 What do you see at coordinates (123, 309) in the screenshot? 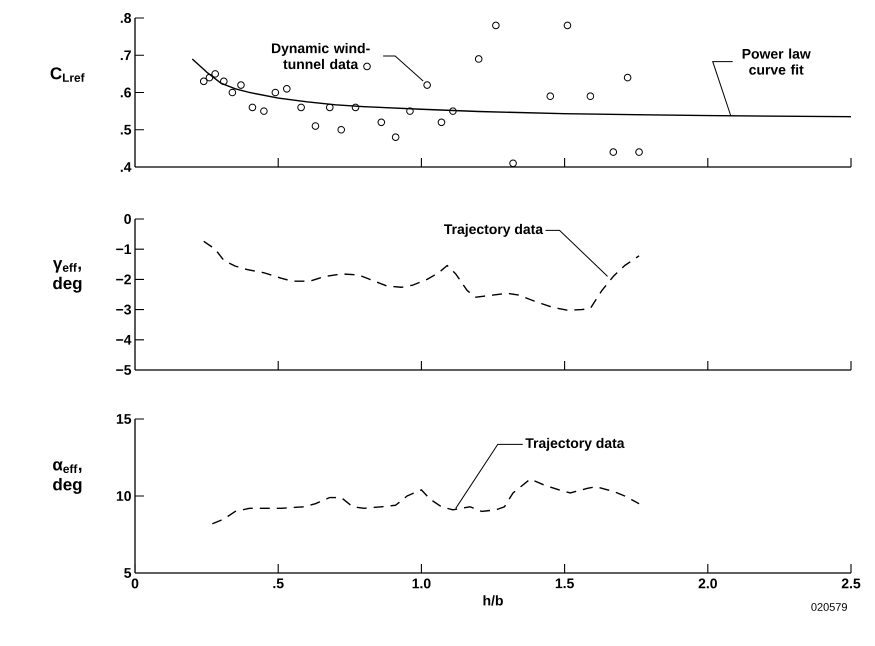
I see `y-tick-label: −3` at bounding box center [123, 309].